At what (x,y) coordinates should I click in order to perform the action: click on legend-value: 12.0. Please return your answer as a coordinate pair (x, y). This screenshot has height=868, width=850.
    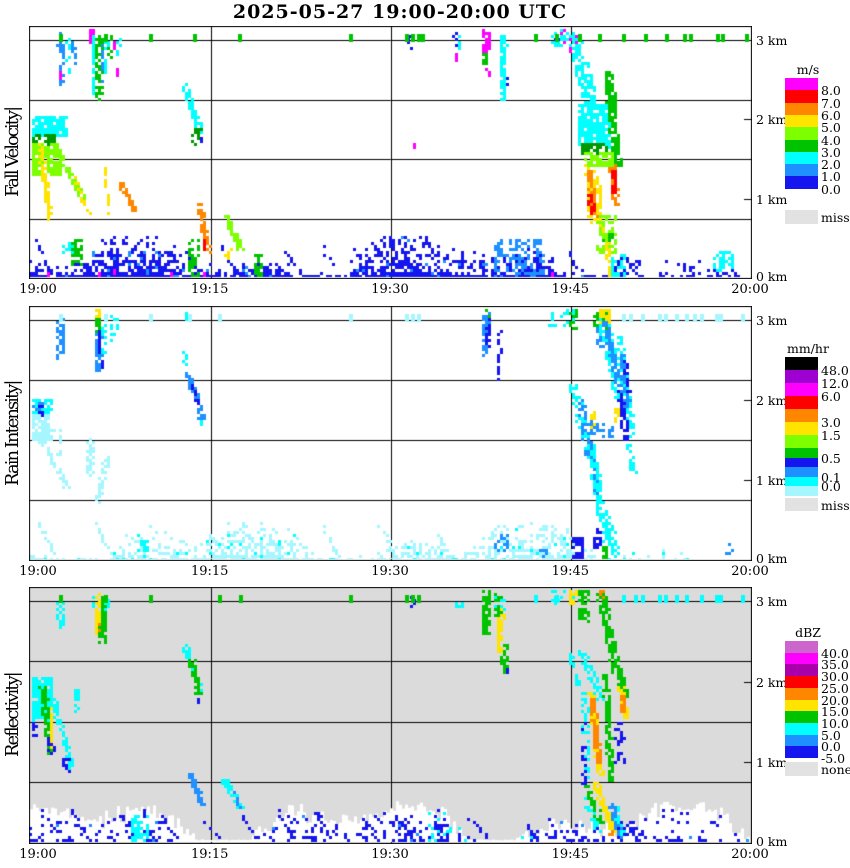
    Looking at the image, I should click on (835, 383).